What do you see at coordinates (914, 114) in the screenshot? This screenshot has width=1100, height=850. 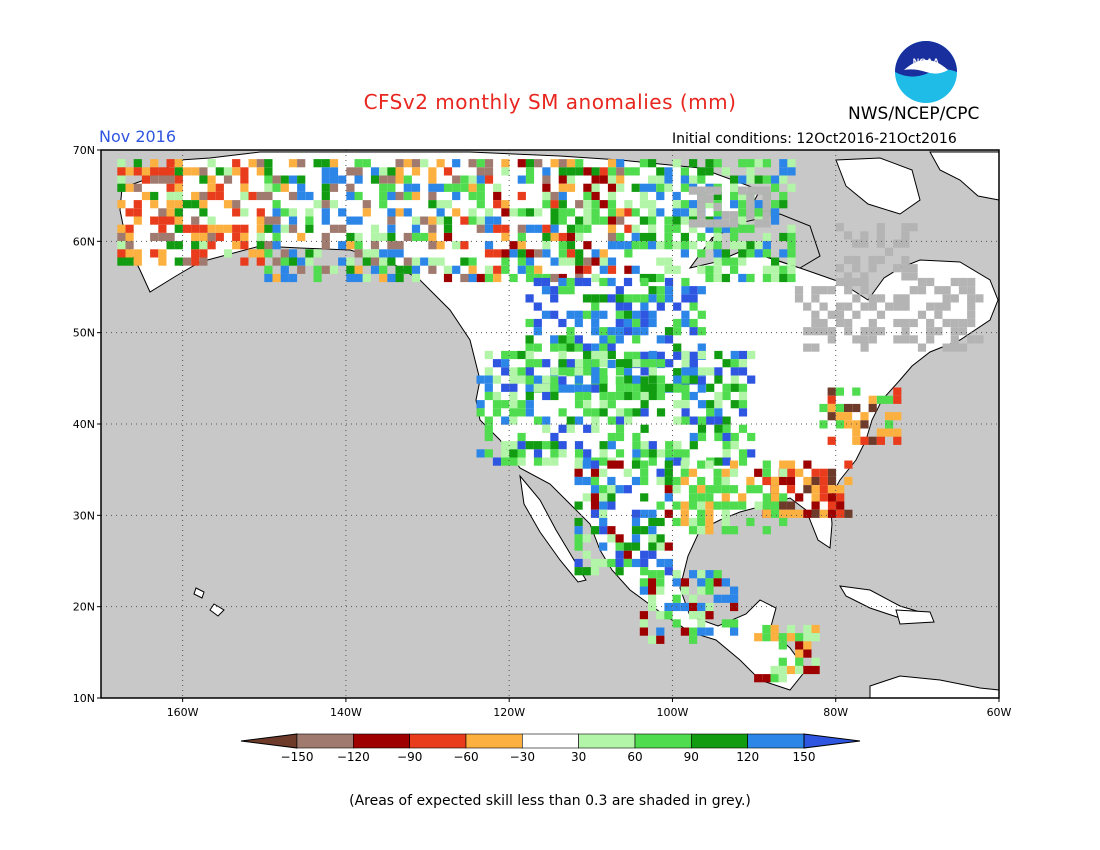 I see `agency-label: NWS/NCEP/CPC` at bounding box center [914, 114].